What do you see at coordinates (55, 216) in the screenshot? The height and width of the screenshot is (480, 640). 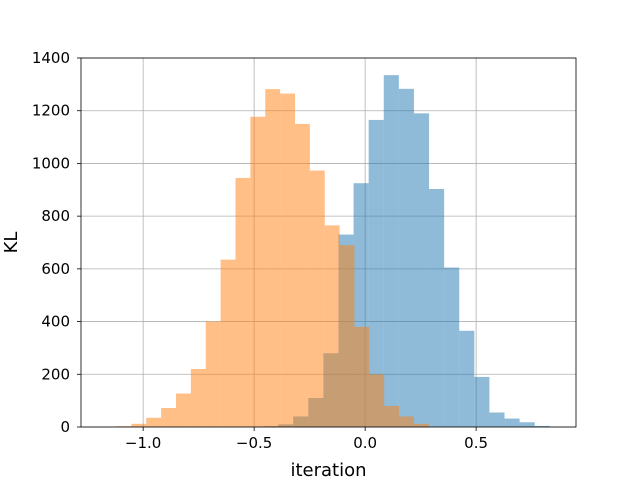 I see `y-tick-label: 800` at bounding box center [55, 216].